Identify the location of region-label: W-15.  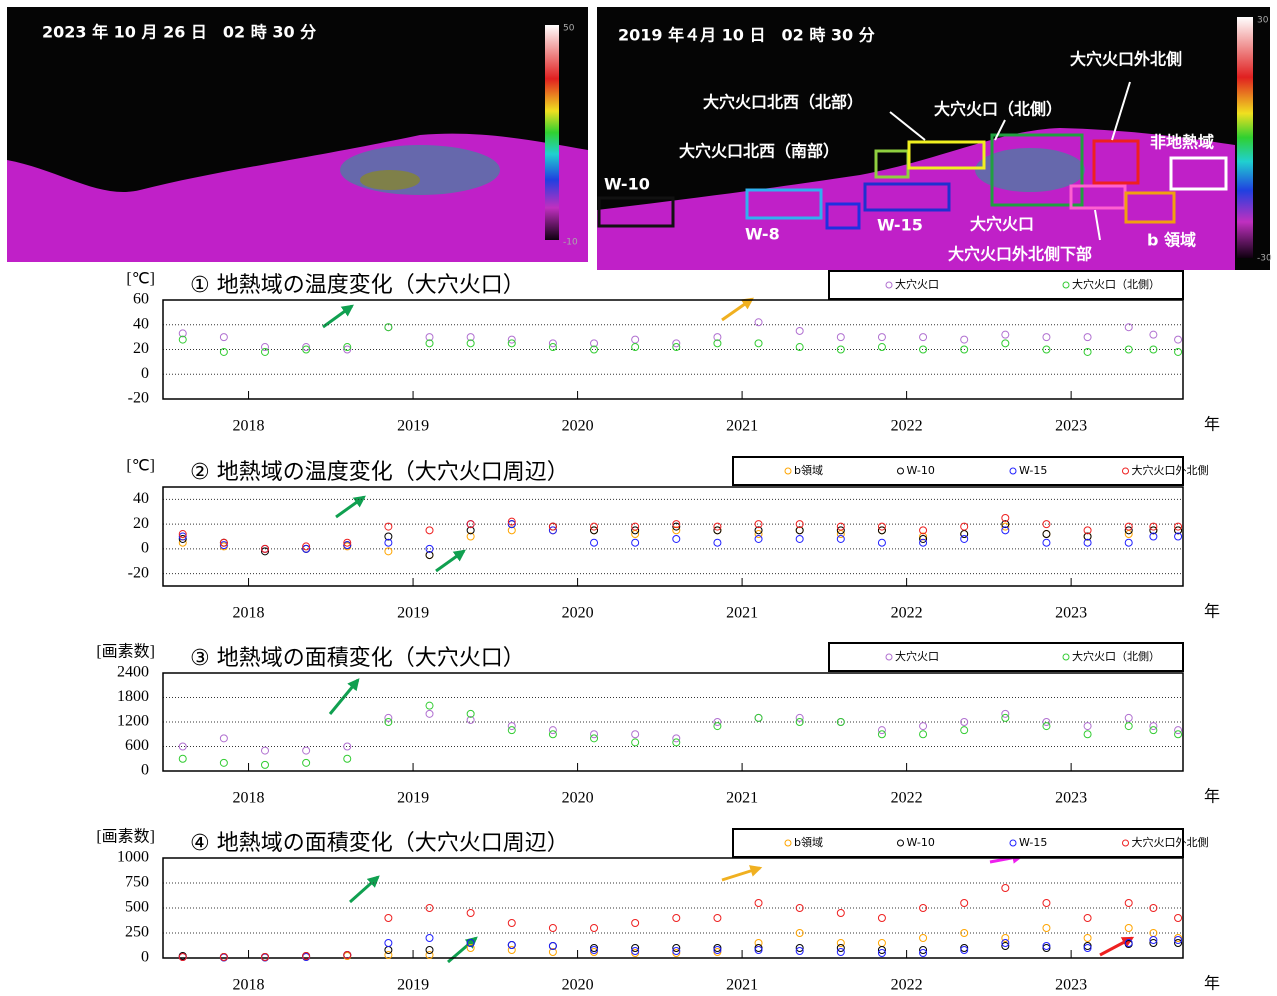
(900, 225).